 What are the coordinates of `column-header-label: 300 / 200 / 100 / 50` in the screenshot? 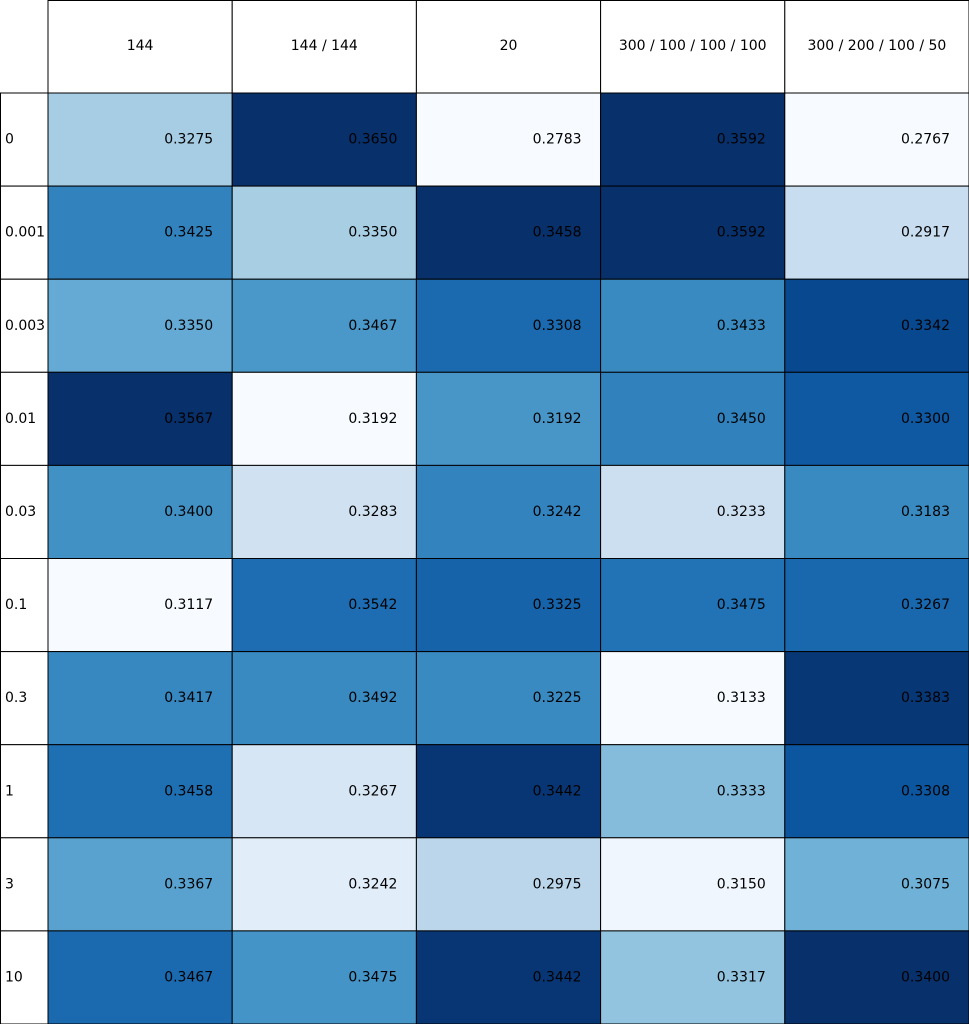 It's located at (876, 46).